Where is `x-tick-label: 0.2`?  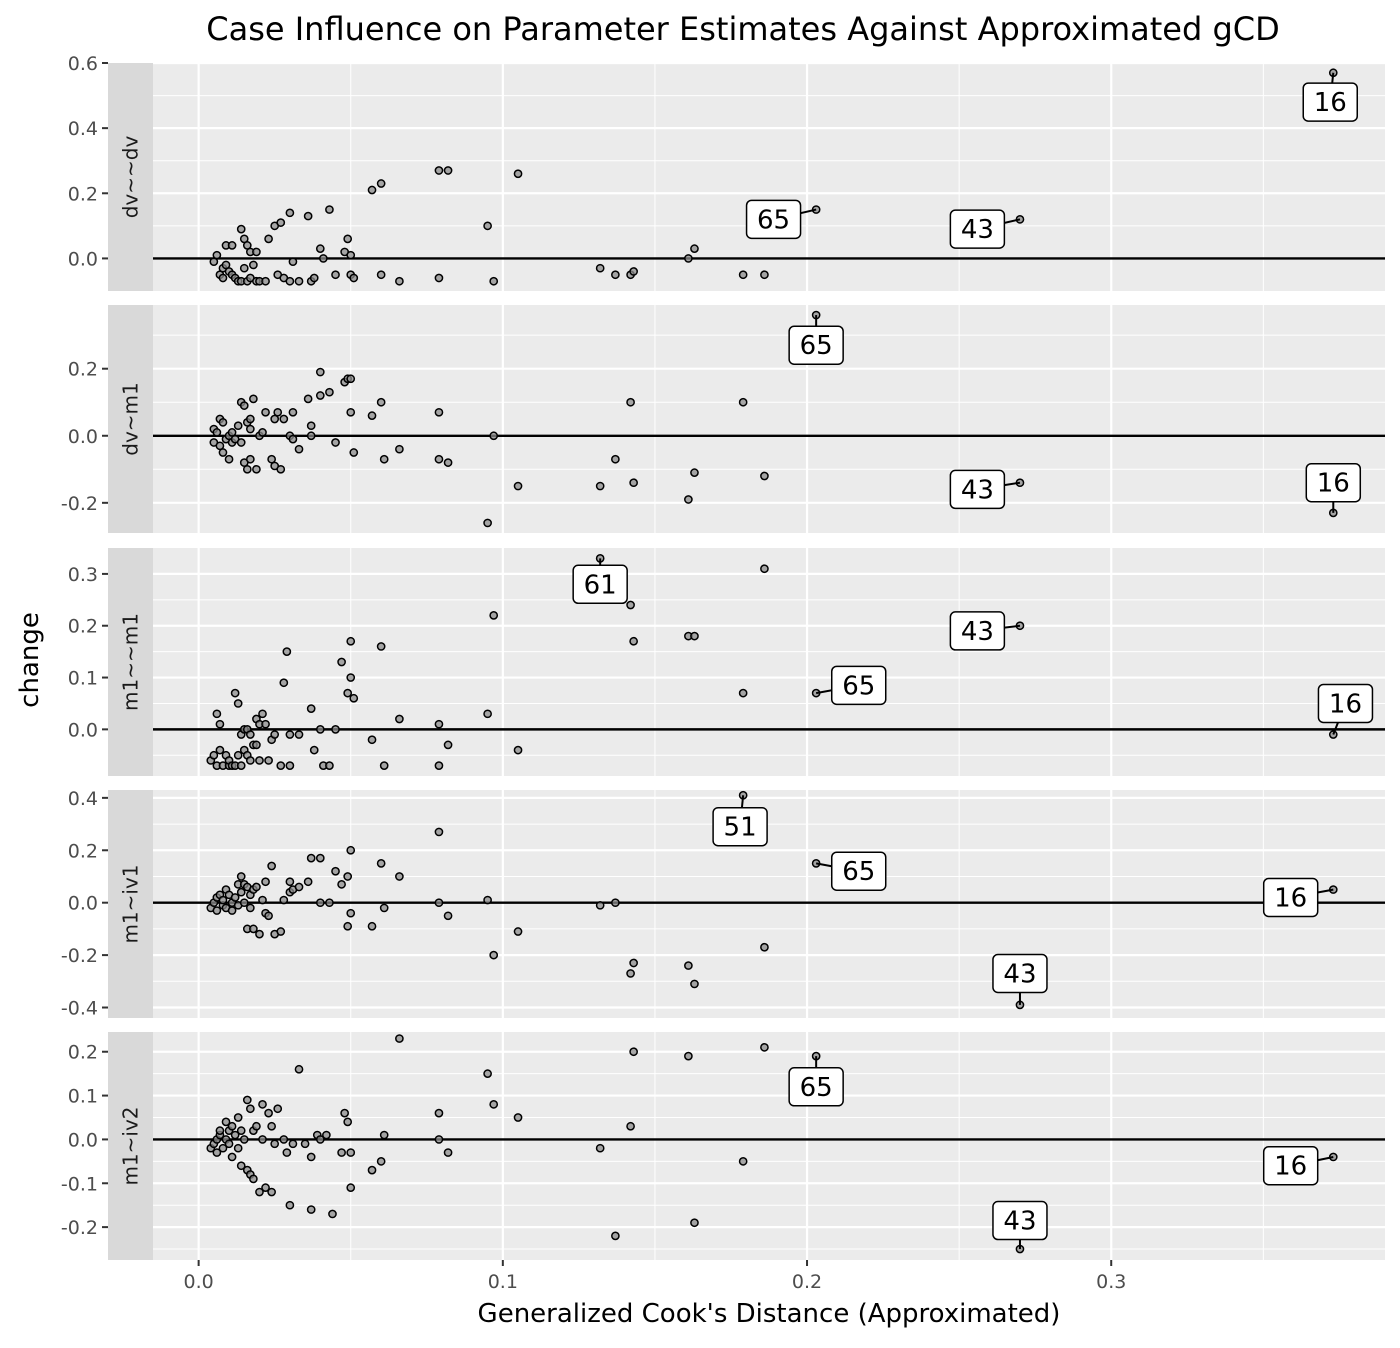
x-tick-label: 0.2 is located at coordinates (807, 1282).